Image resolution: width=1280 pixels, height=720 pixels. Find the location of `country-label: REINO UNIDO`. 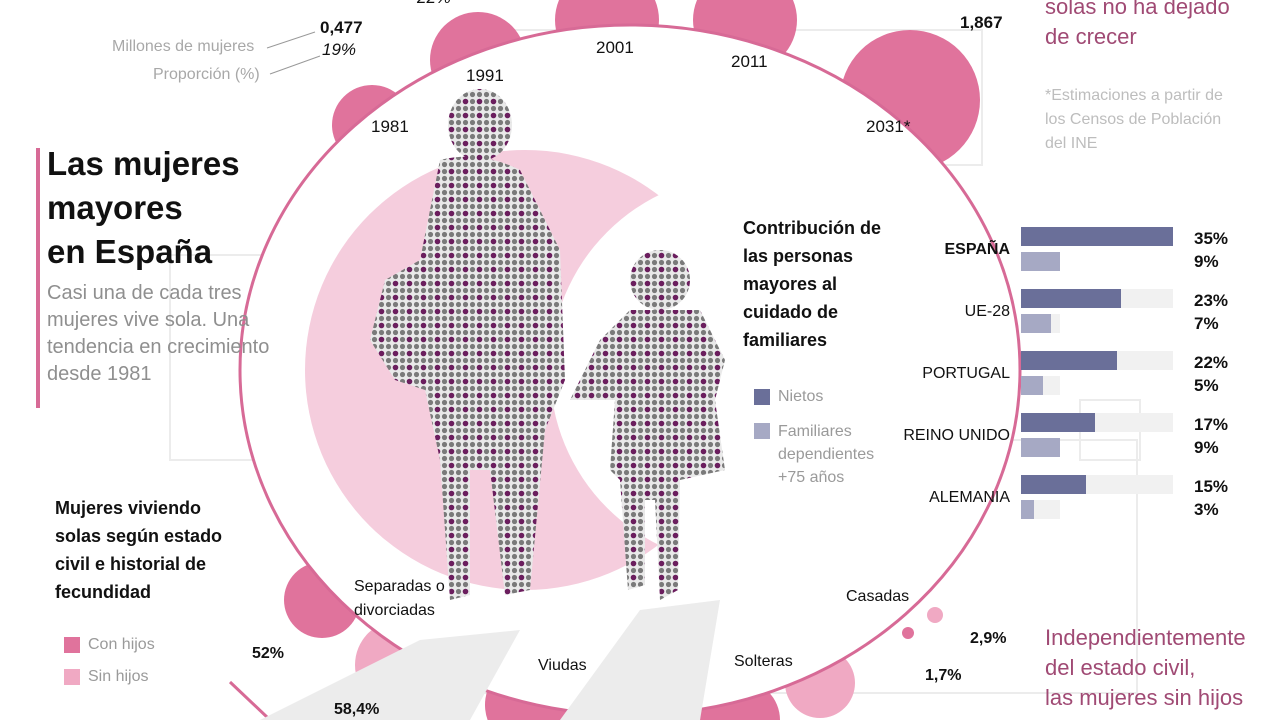

country-label: REINO UNIDO is located at coordinates (956, 435).